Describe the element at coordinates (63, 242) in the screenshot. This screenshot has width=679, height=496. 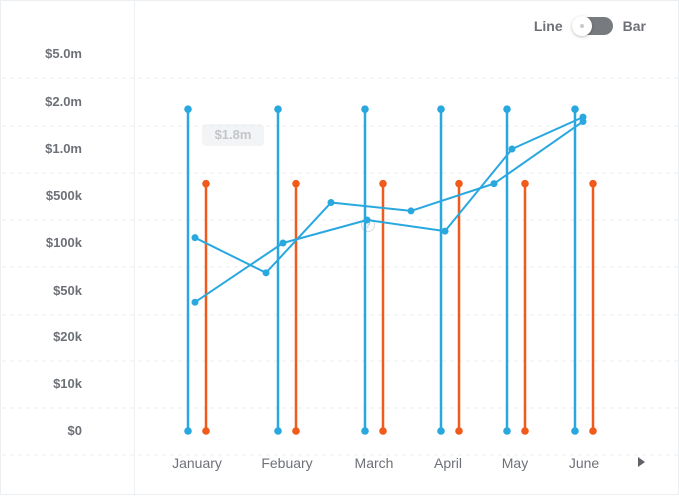
I see `y-axis-tick-label: $100k` at that location.